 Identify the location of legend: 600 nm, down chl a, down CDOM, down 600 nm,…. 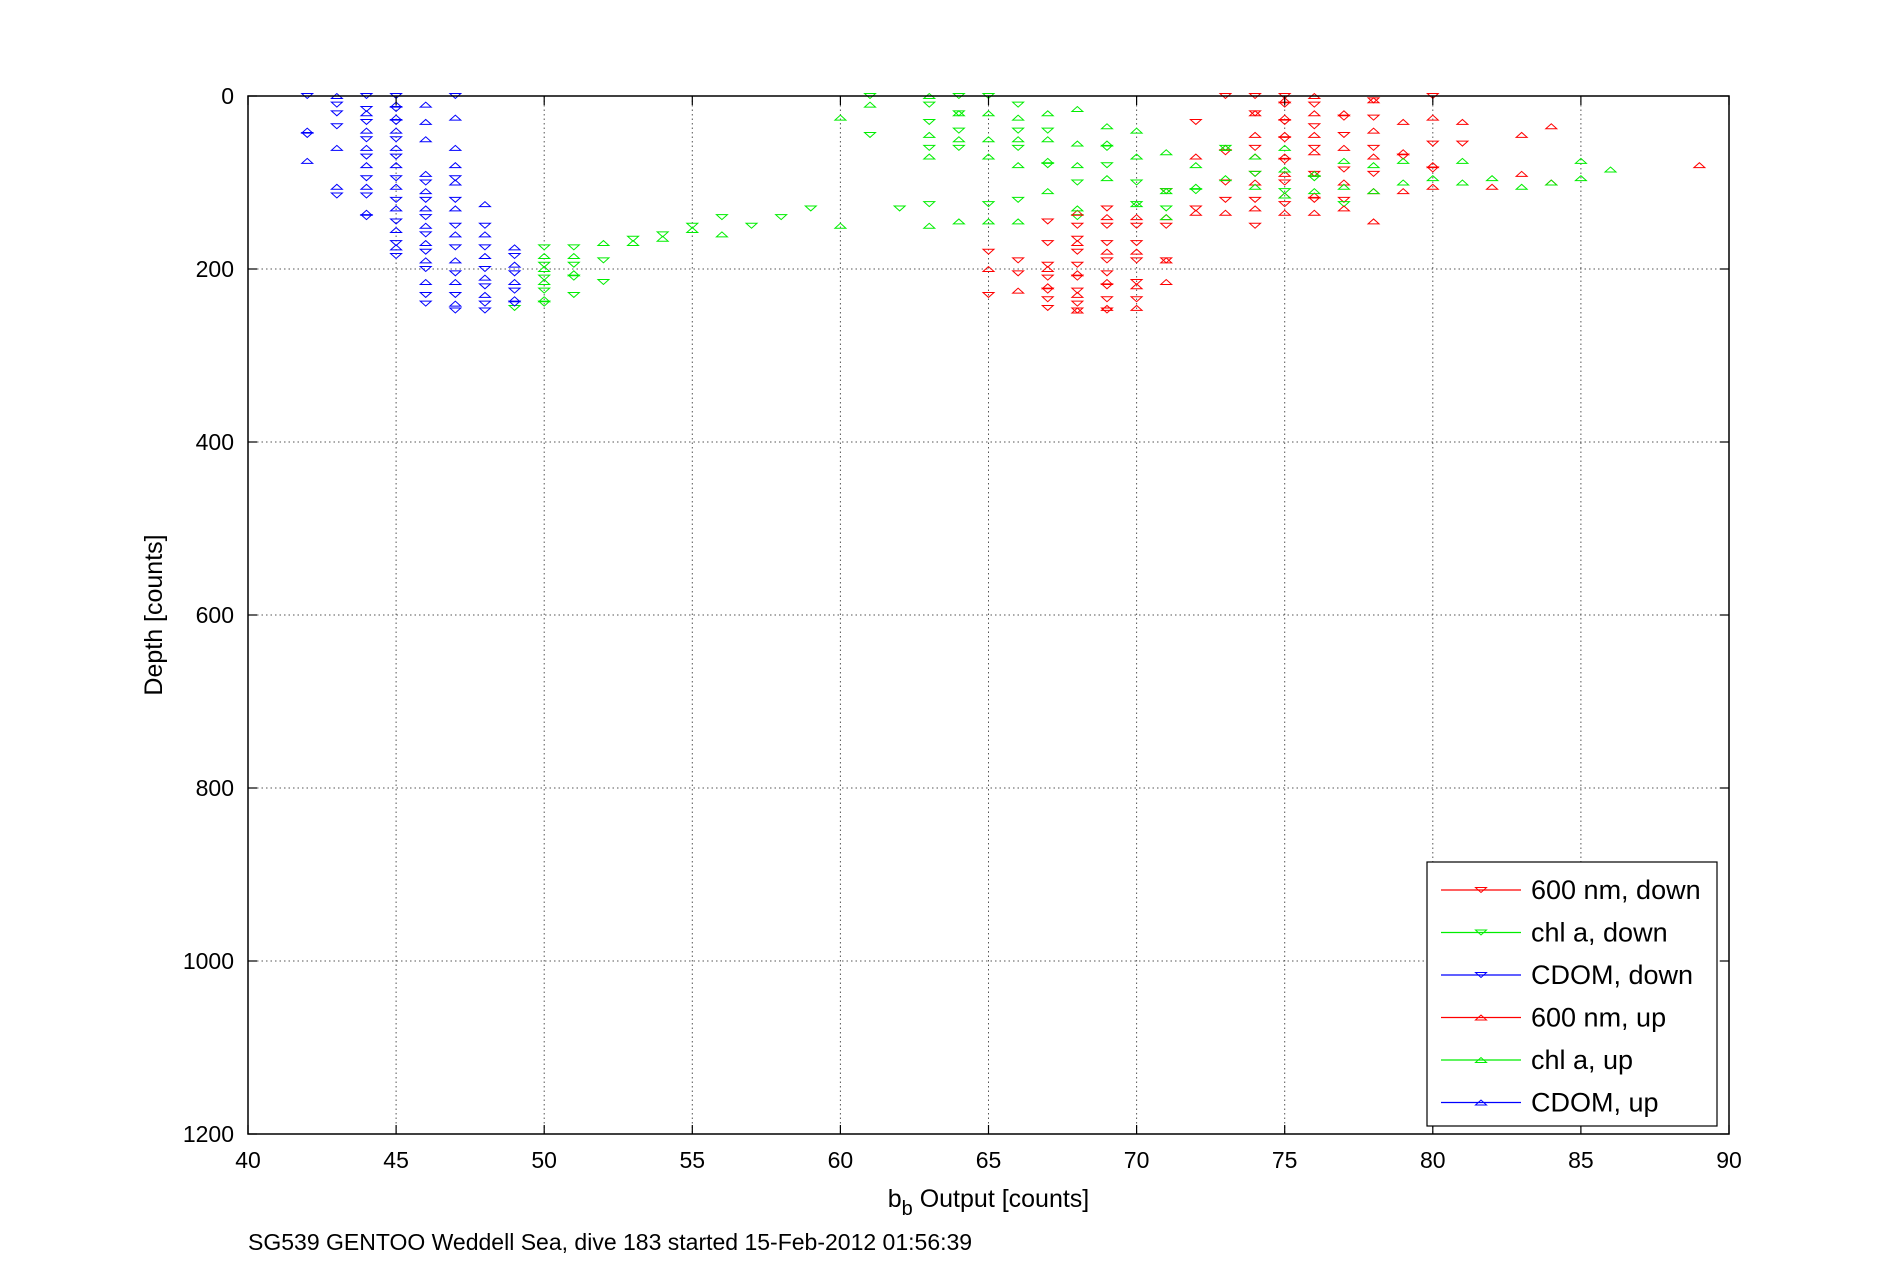
(1572, 994).